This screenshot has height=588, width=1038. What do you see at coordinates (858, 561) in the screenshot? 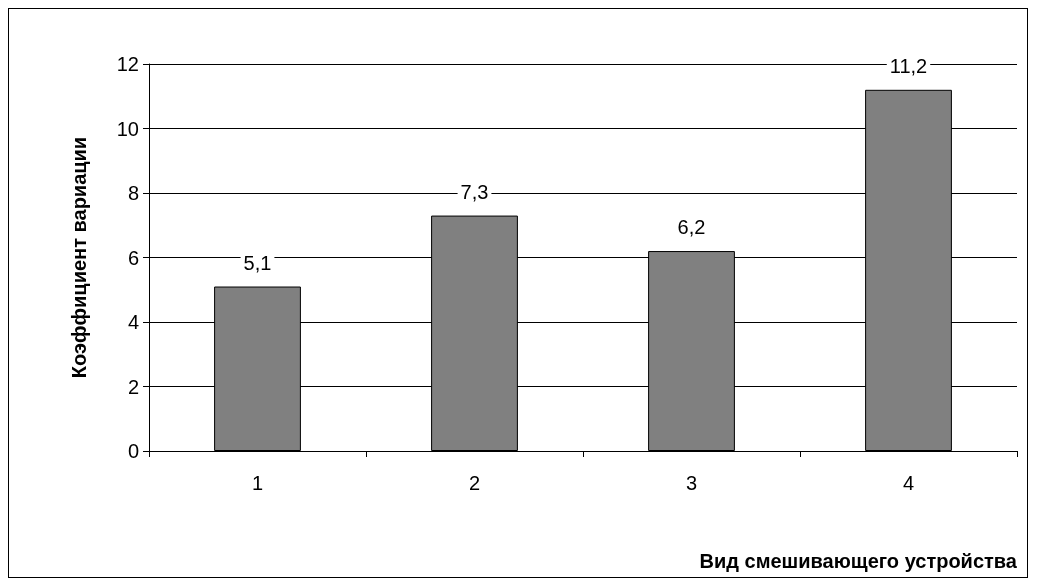
I see `x-axis-title: Вид смешивающего устройства` at bounding box center [858, 561].